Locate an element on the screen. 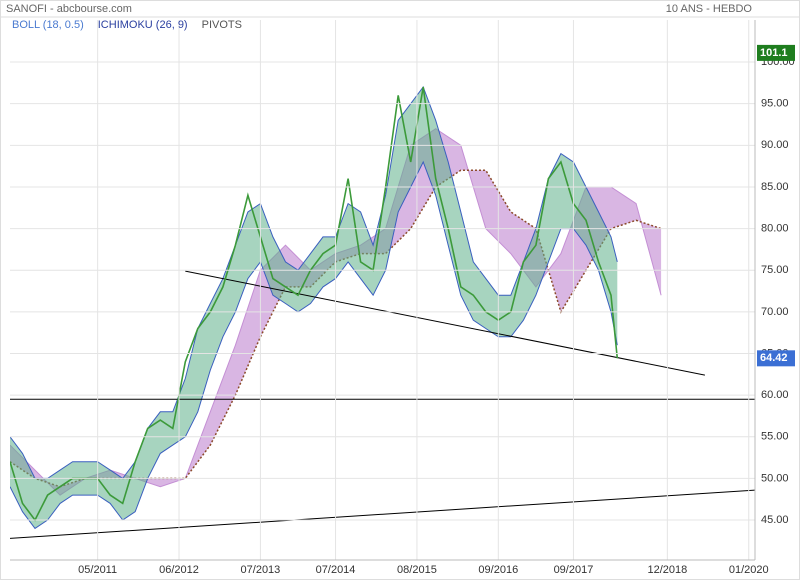  y-tick-label: 80.00 is located at coordinates (775, 228).